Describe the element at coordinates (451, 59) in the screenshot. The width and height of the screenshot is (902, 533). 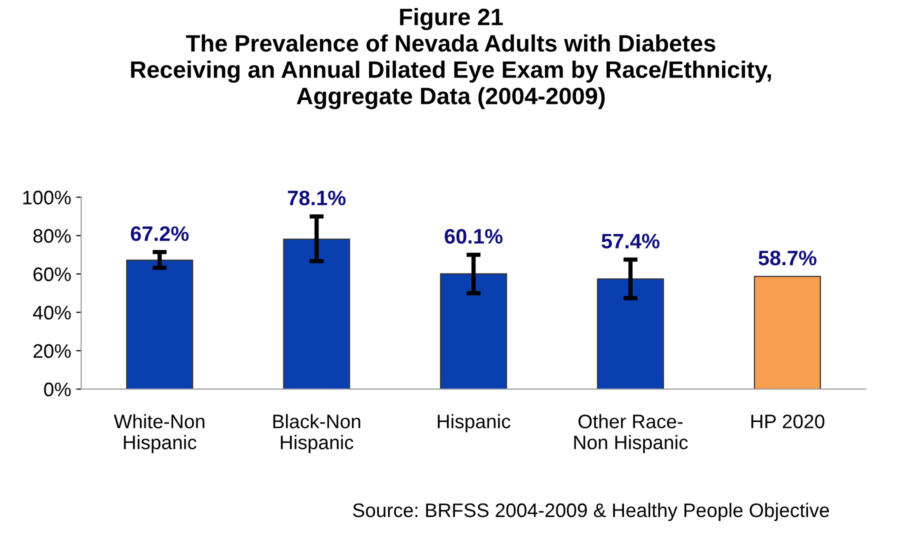
I see `chart-title: Figure 21 The Prevalence of Nevada Adults with Diabetes Receiving an Annual Dilated Eye Exam by Race/Ethnicity, Aggregate Data (2004-2009)` at that location.